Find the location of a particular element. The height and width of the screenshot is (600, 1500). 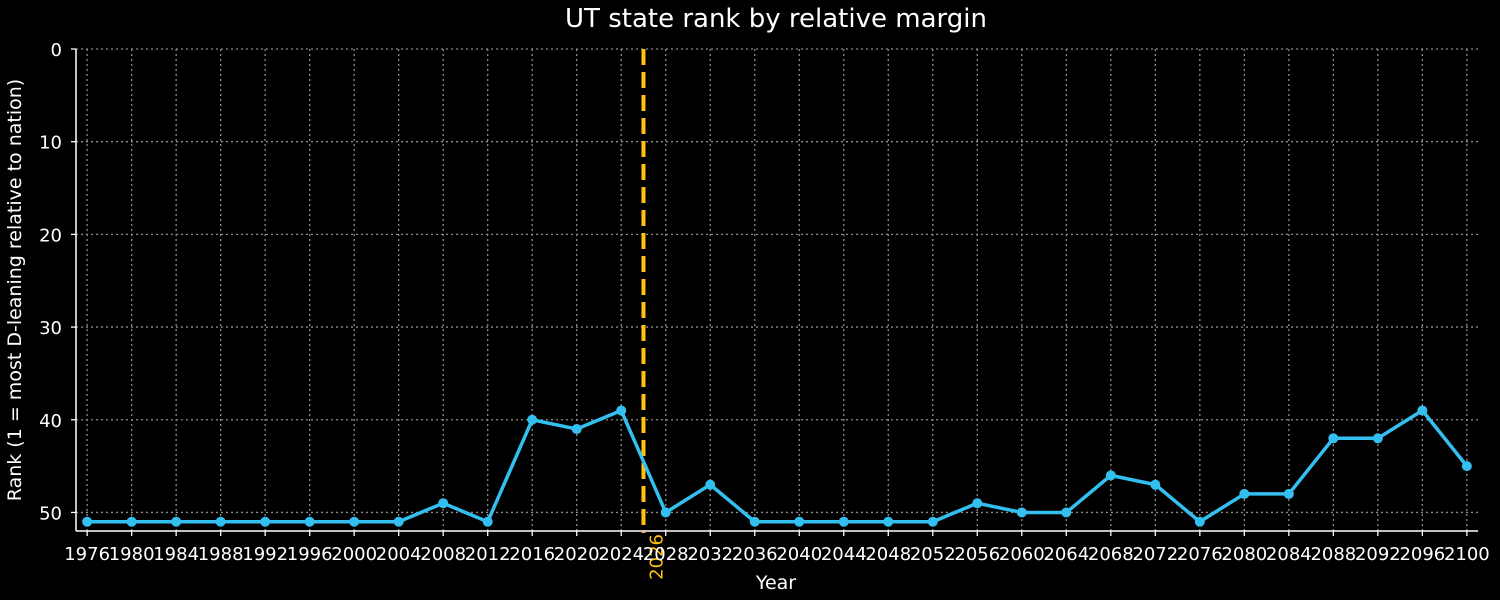

x-tick-label: 1980 is located at coordinates (132, 554).